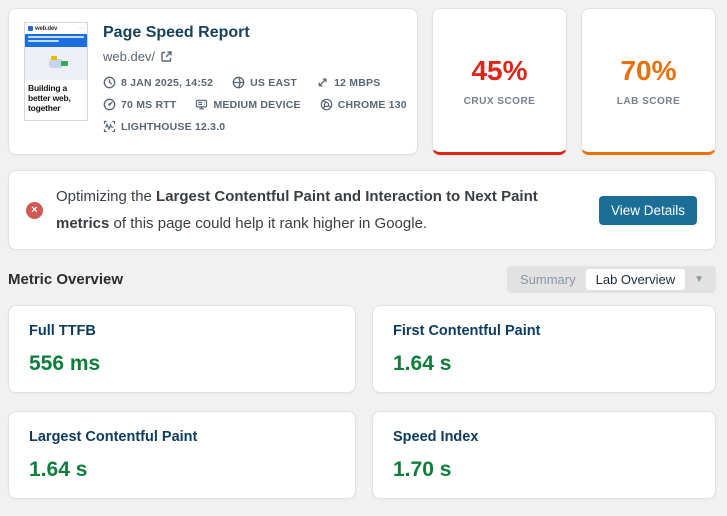  What do you see at coordinates (264, 82) in the screenshot?
I see `test-region: US EAST` at bounding box center [264, 82].